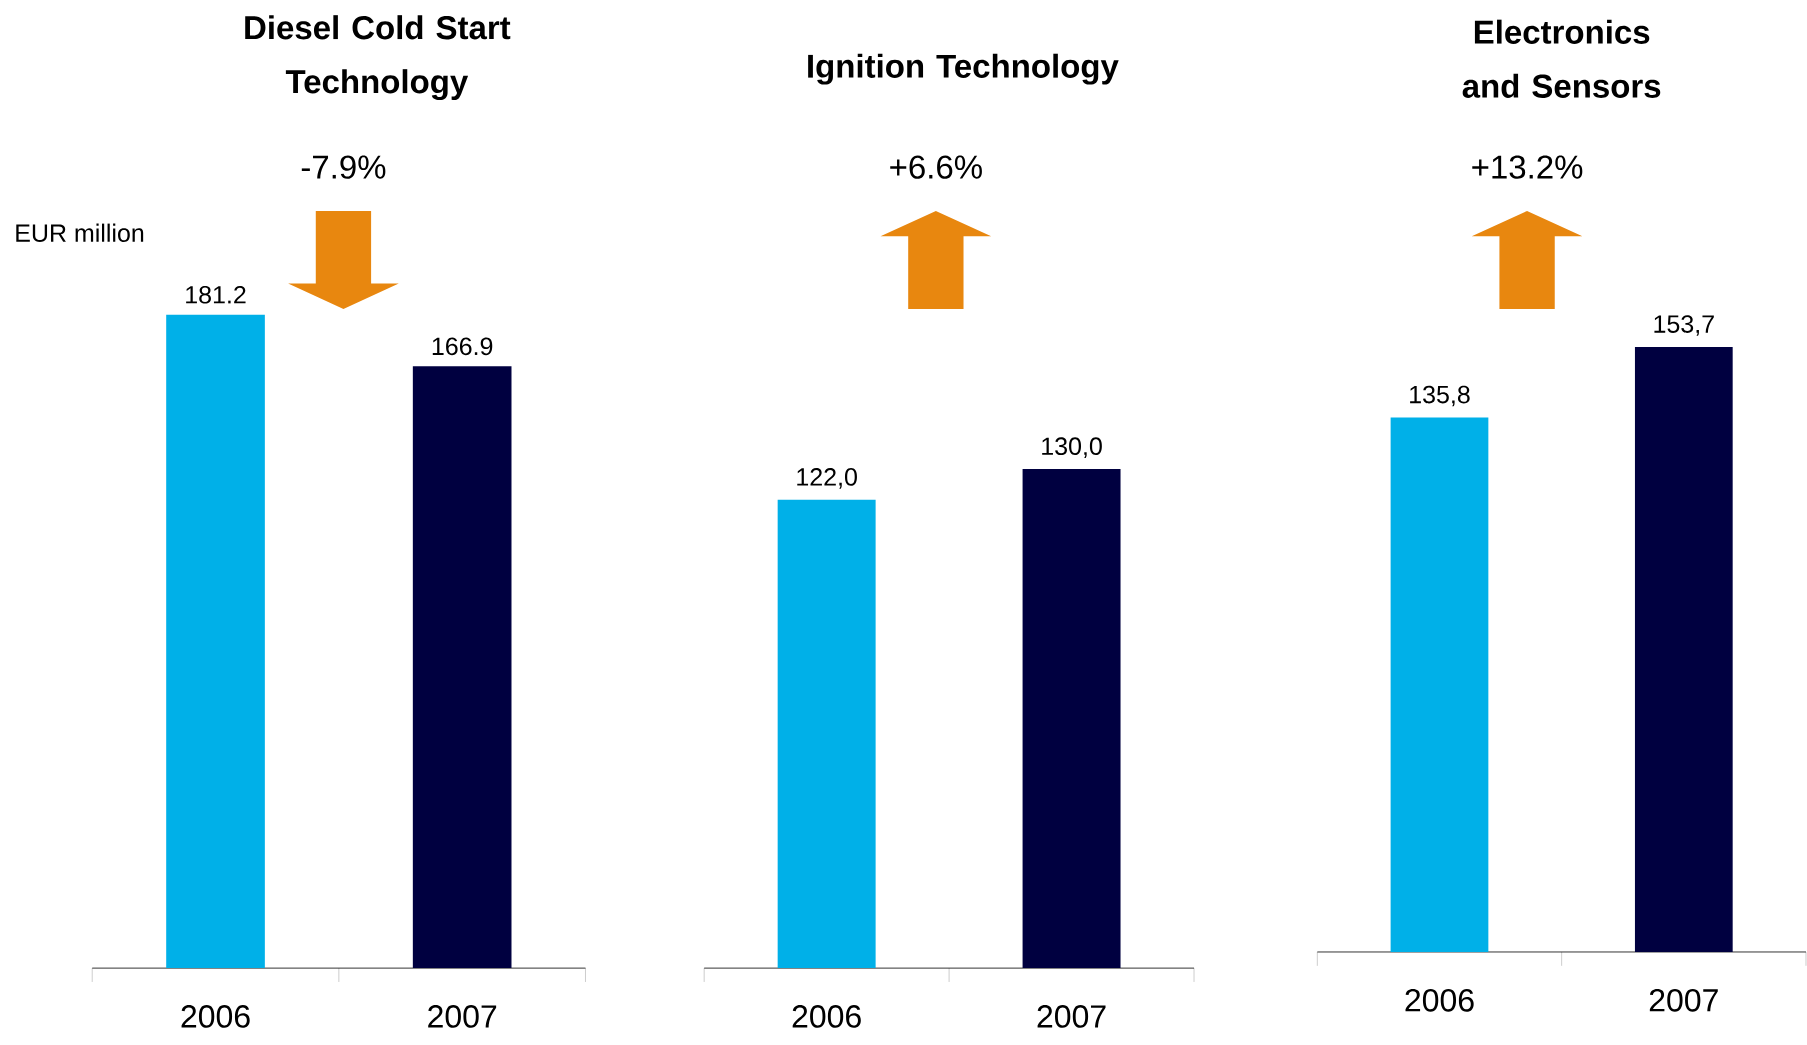 This screenshot has height=1045, width=1807. What do you see at coordinates (963, 69) in the screenshot?
I see `chart-title: Ignition Technology` at bounding box center [963, 69].